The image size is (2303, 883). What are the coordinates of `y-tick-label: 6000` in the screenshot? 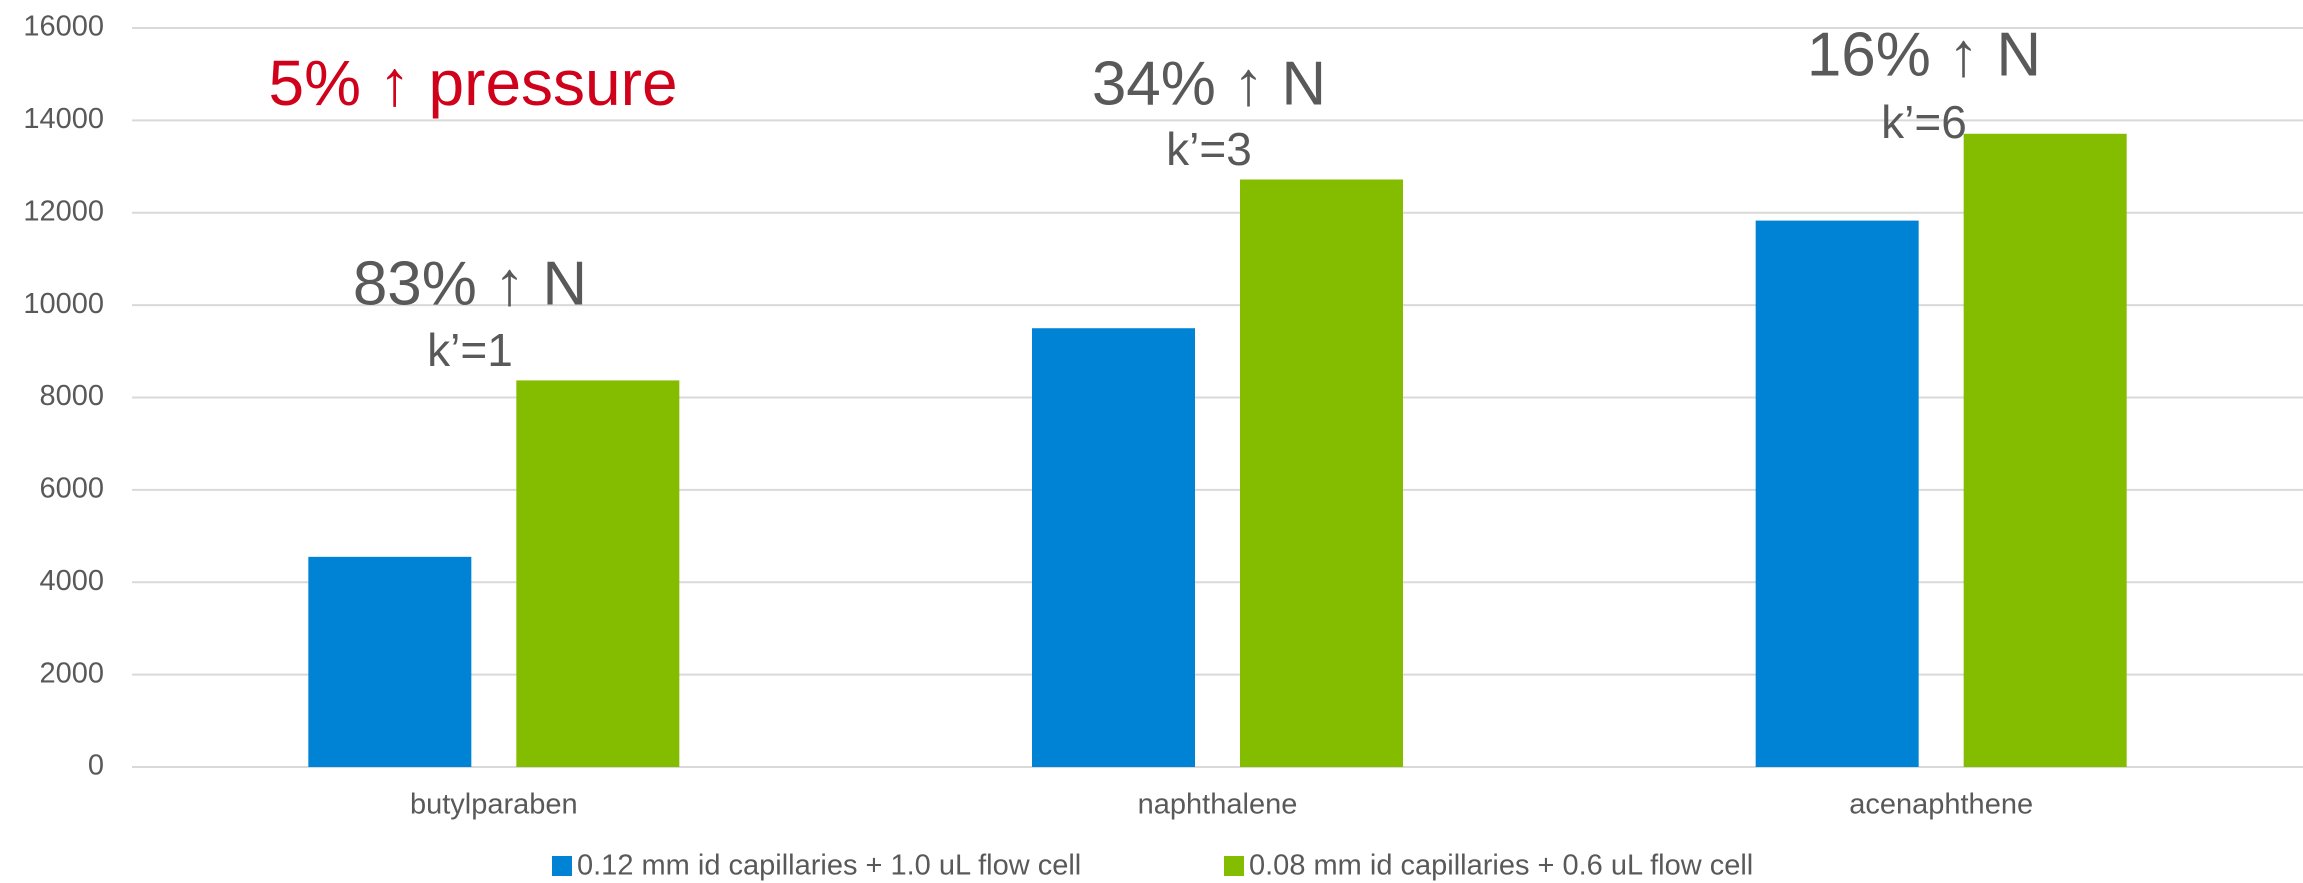 It's located at (71, 489).